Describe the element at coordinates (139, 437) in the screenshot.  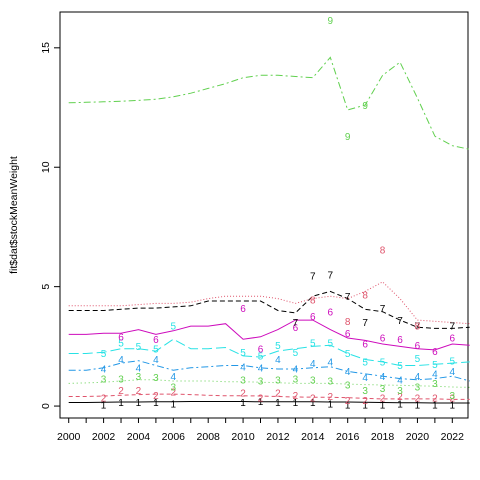
I see `x-tick-label: 2004` at that location.